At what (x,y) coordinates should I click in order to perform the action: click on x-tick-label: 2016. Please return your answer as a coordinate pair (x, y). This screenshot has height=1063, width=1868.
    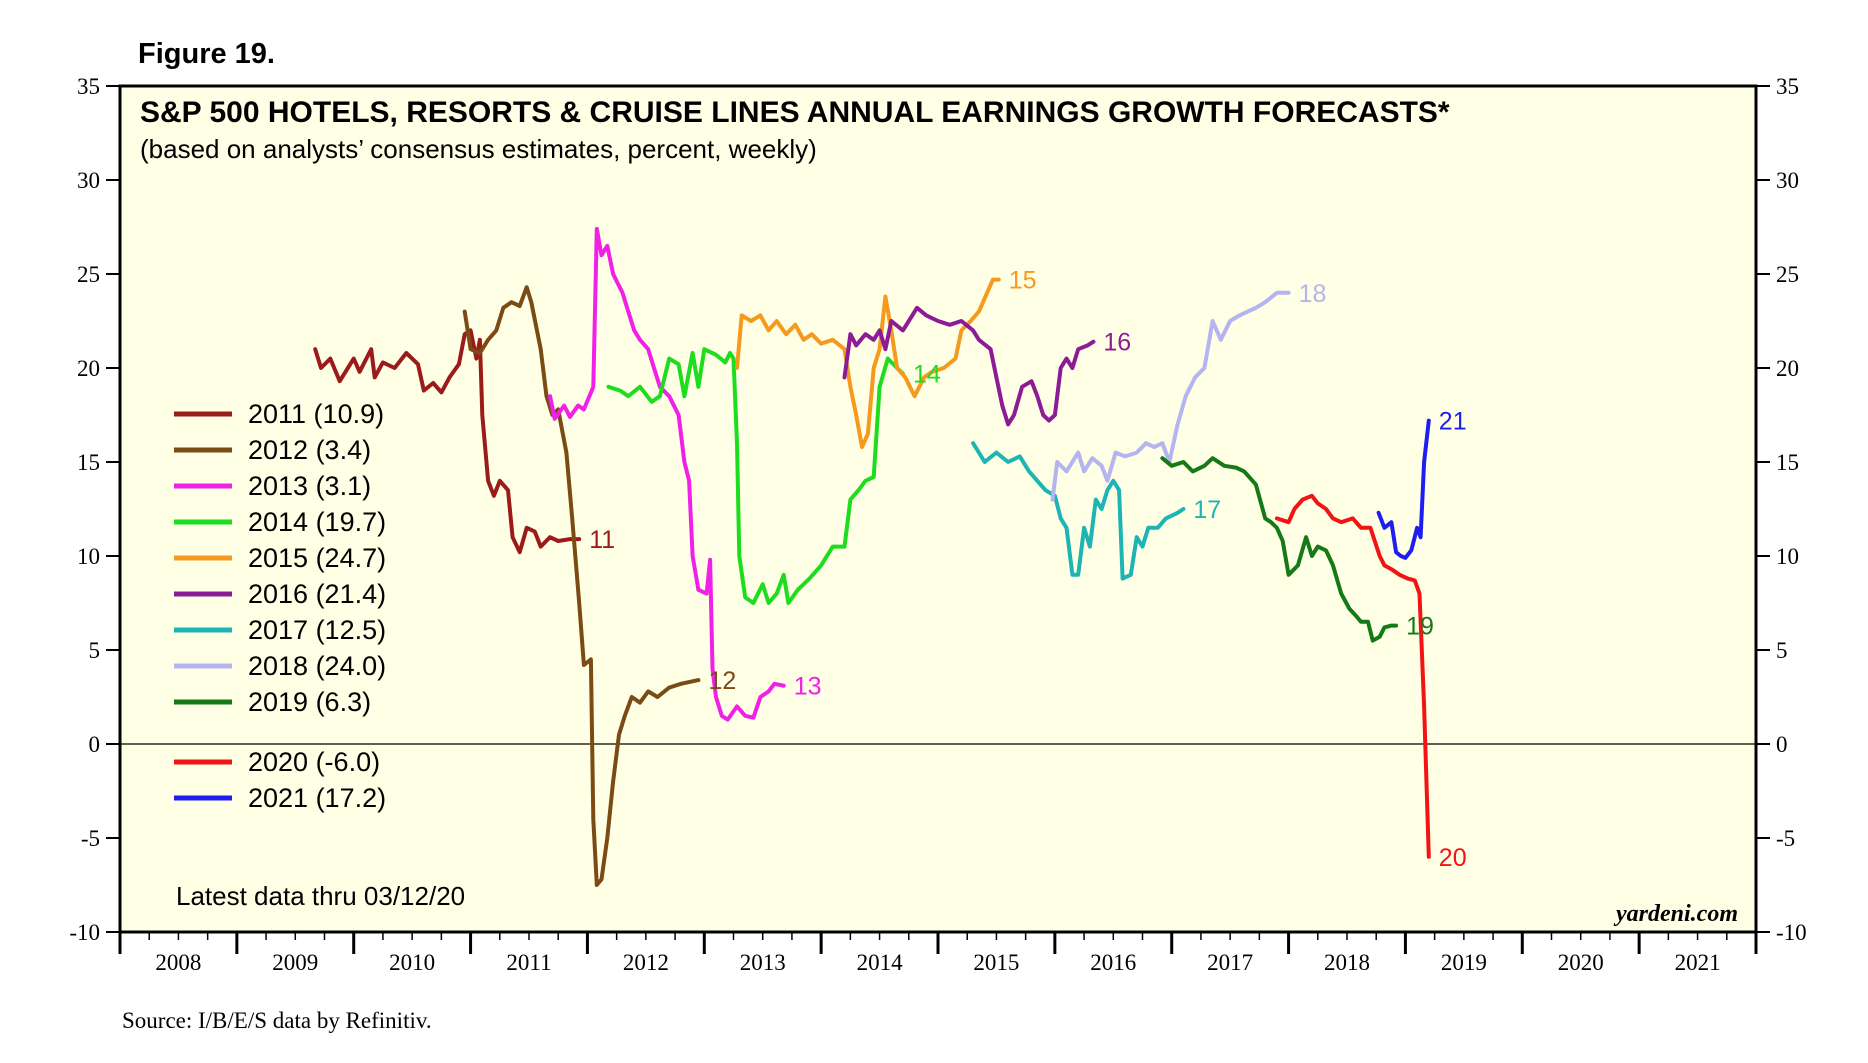
    Looking at the image, I should click on (1113, 962).